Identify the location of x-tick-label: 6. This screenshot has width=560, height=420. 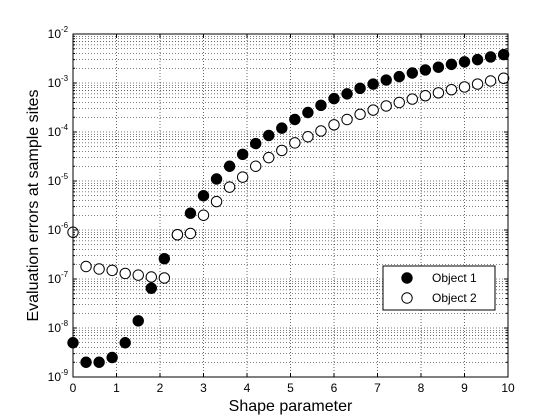
(334, 388).